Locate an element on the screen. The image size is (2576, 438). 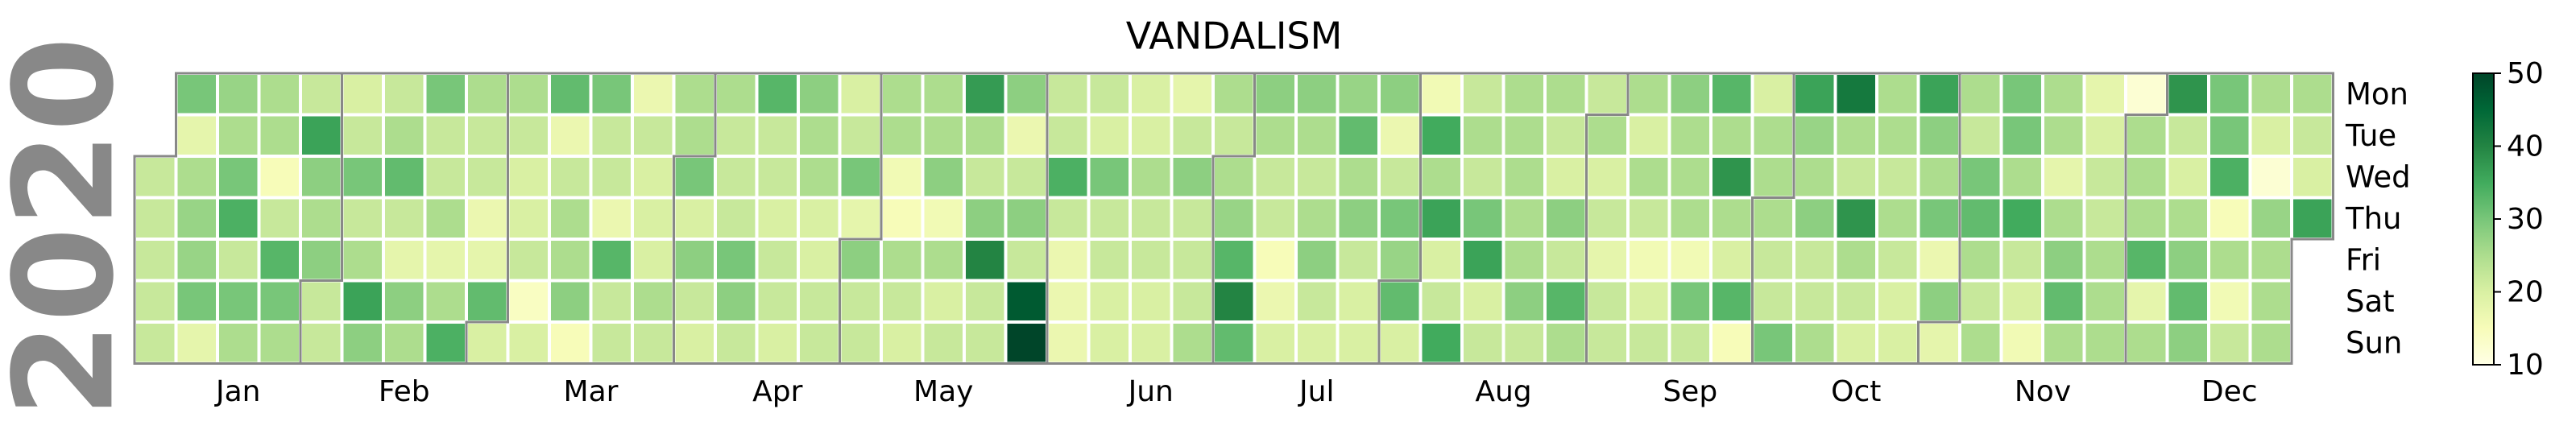
month-label: Mar is located at coordinates (591, 391).